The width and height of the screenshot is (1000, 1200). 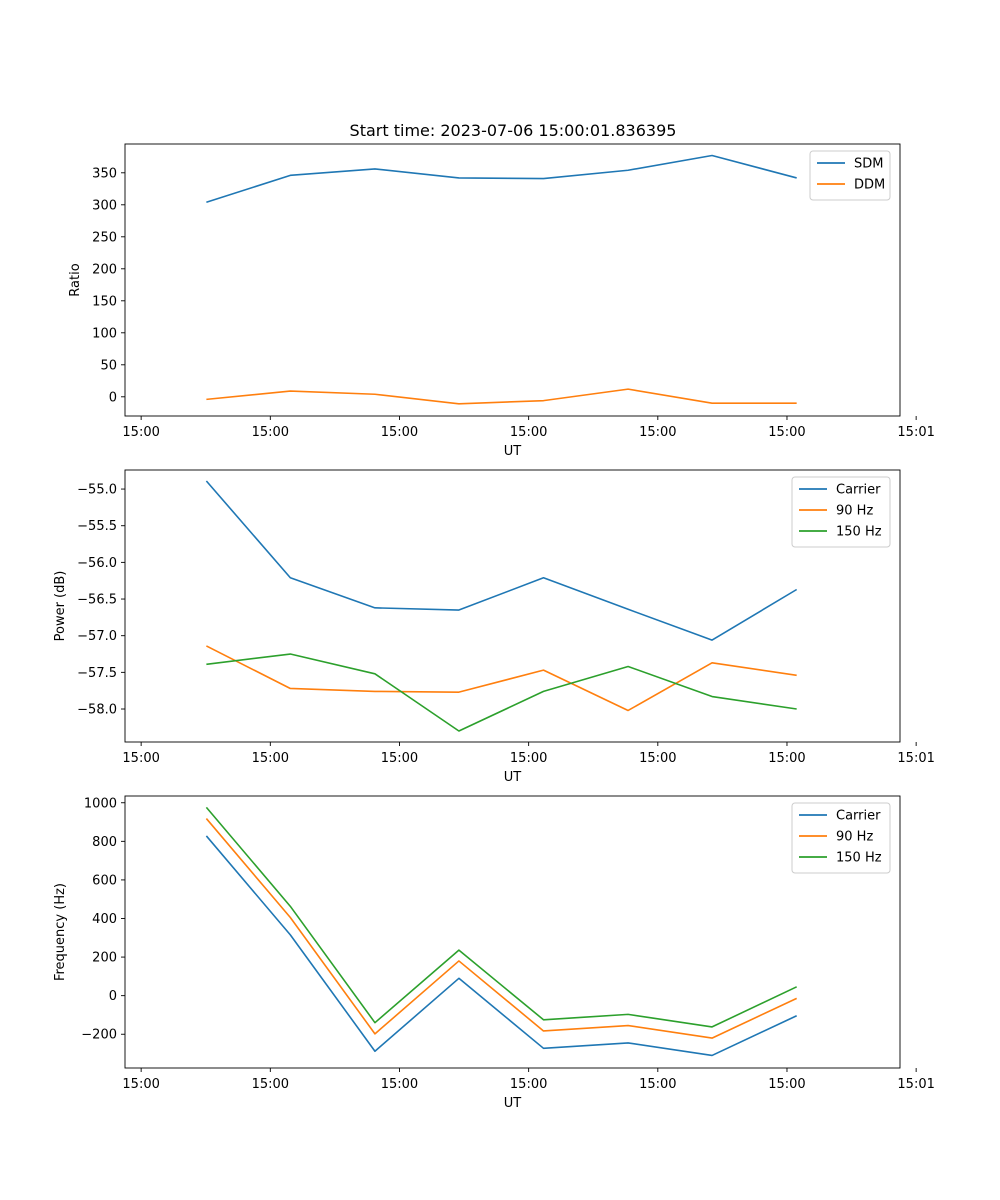 I want to click on y-tick-label: 300, so click(x=104, y=205).